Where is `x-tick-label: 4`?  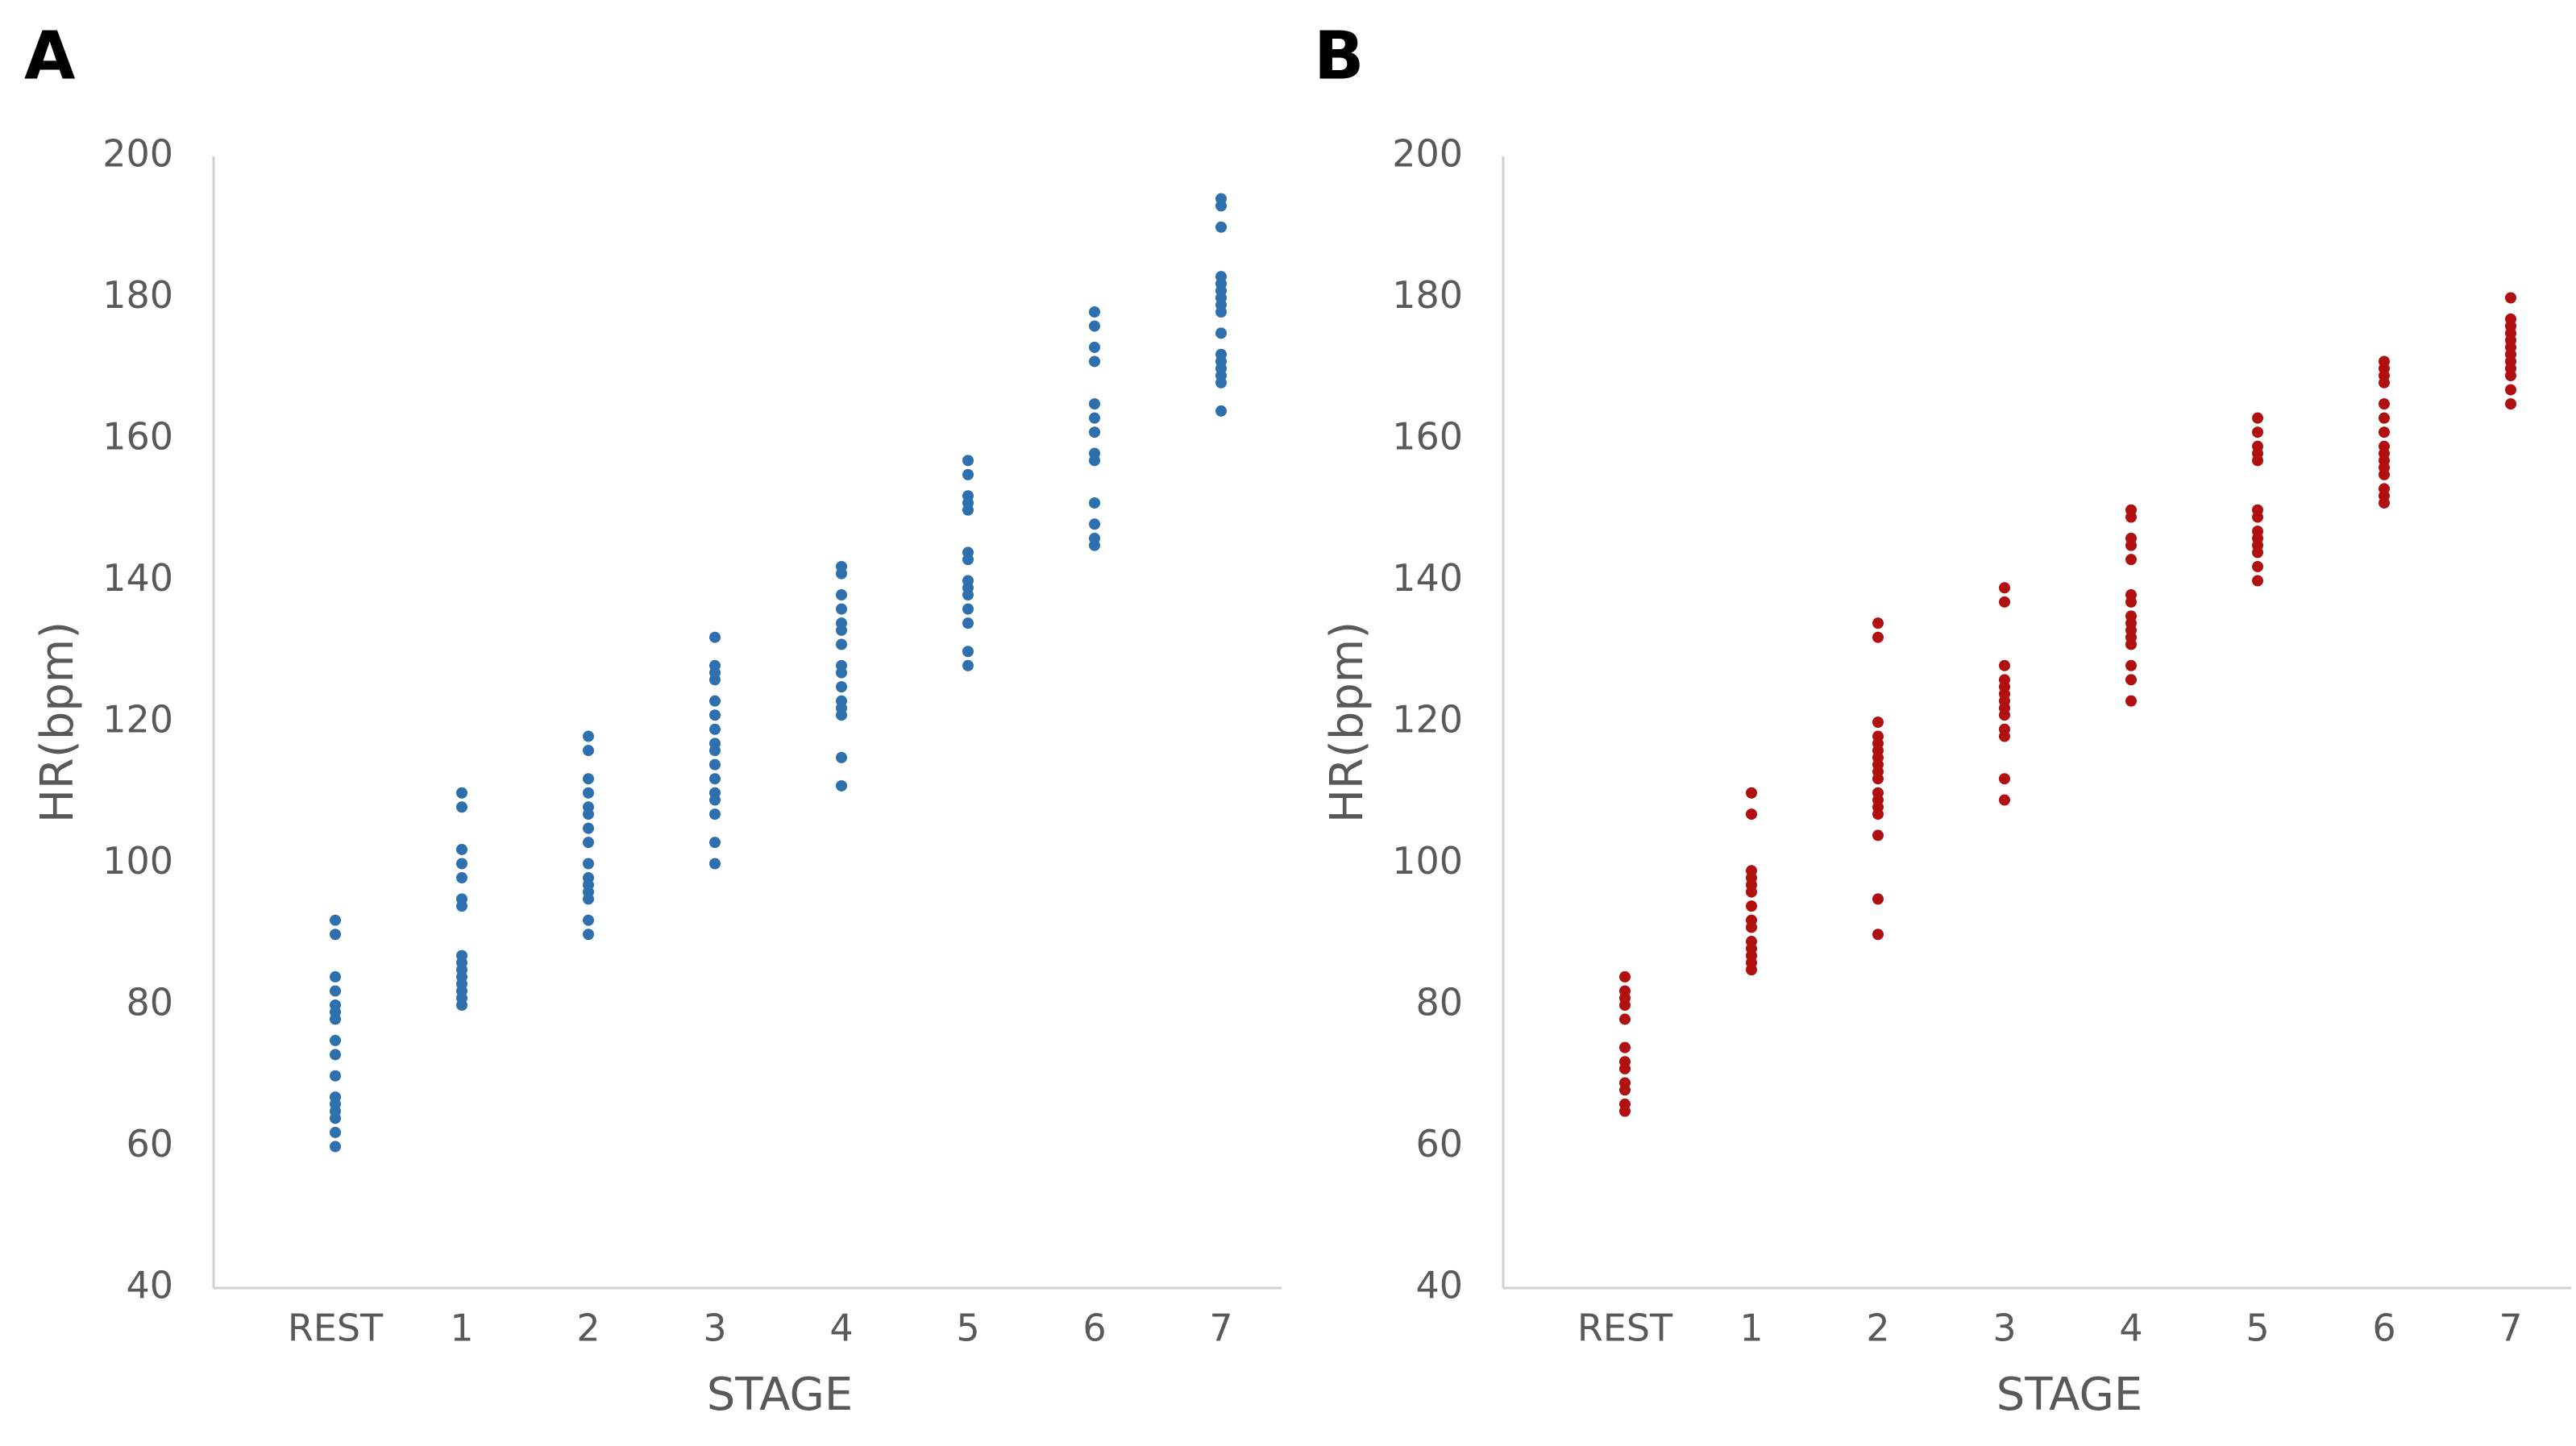
x-tick-label: 4 is located at coordinates (841, 1328).